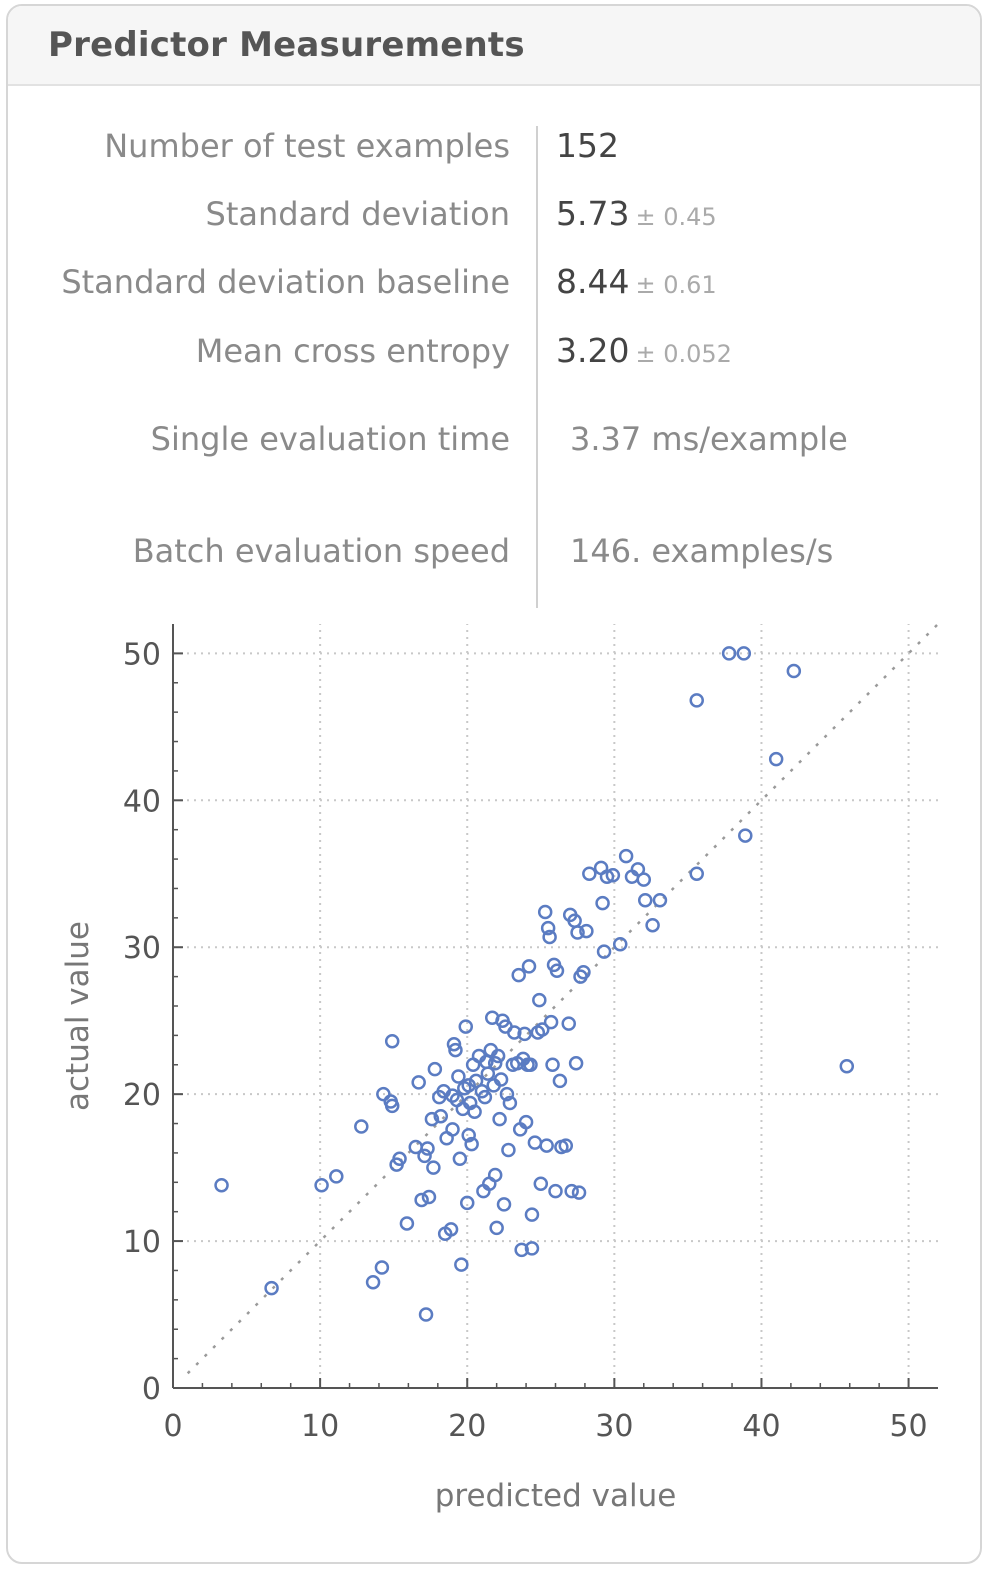 The image size is (1000, 1587). Describe the element at coordinates (494, 146) in the screenshot. I see `metric-row-test-examples: Number of test examples 152` at that location.